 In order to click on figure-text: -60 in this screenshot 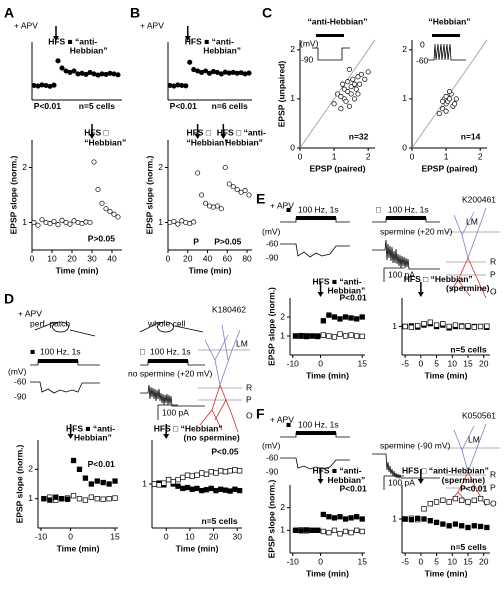, I will do `click(20, 381)`.